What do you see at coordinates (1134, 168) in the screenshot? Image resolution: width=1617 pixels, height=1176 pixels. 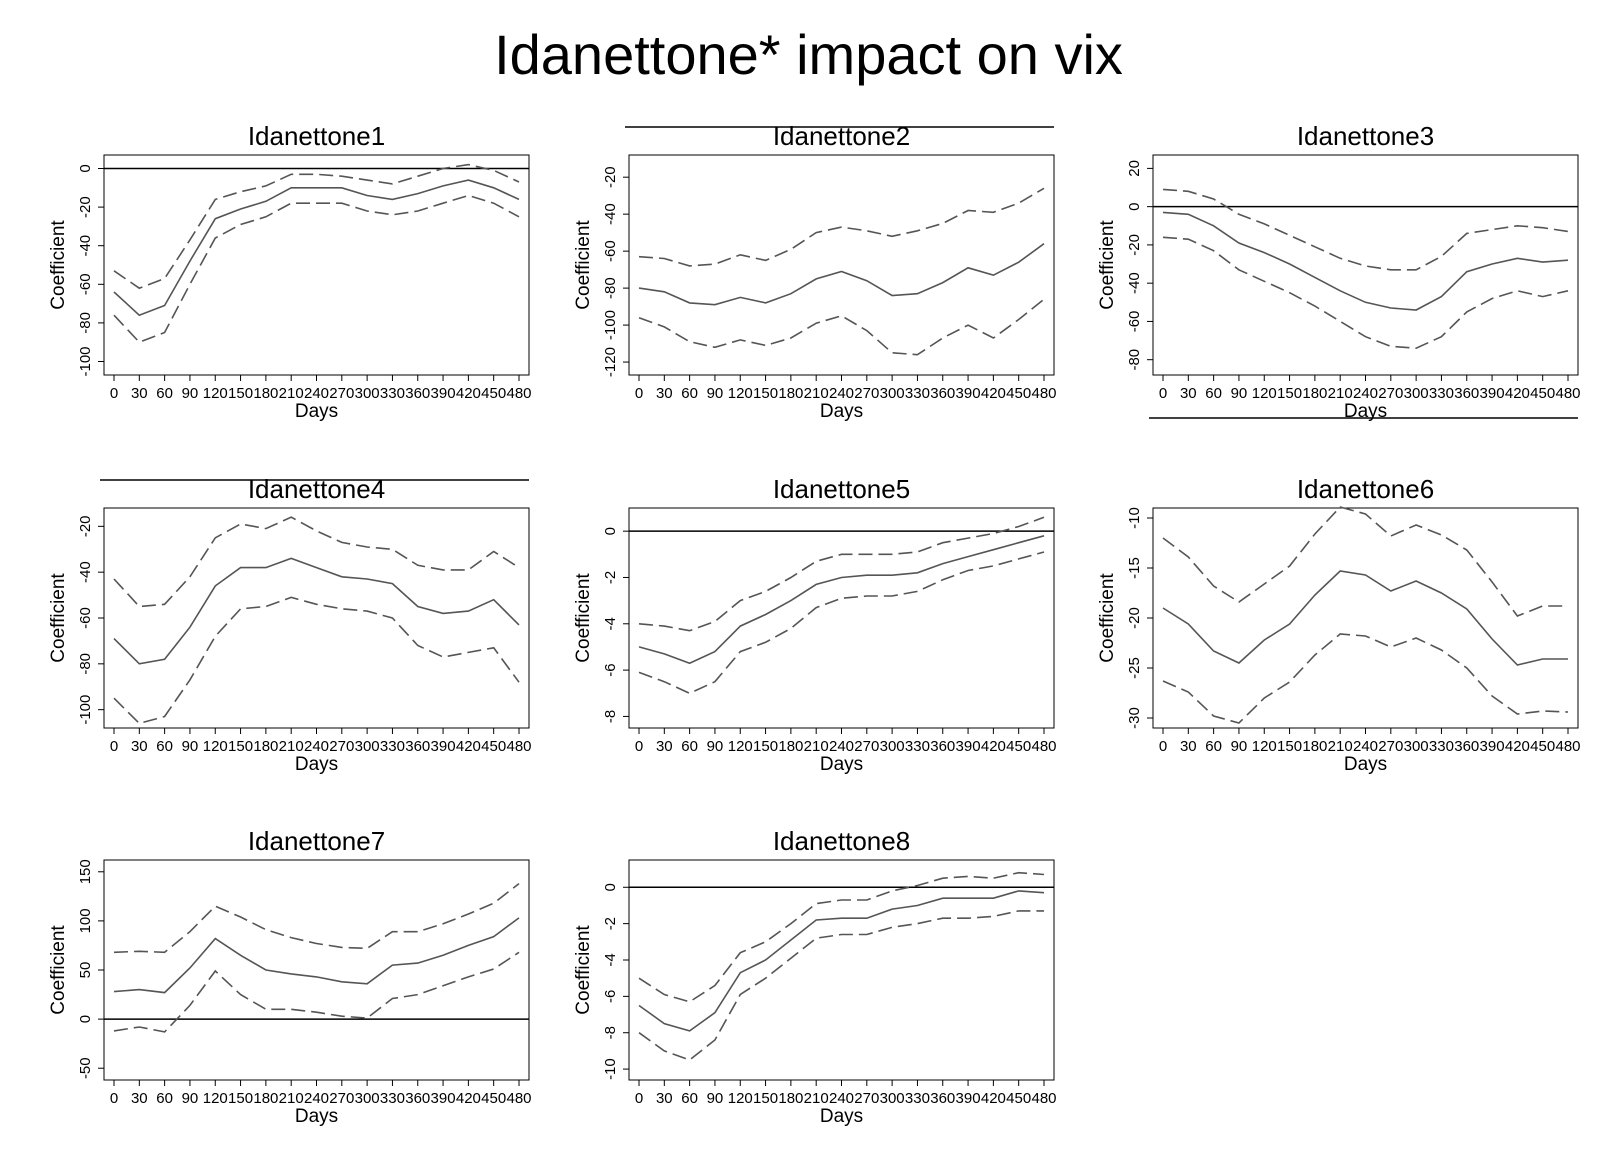 I see `y-tick-label: 20` at bounding box center [1134, 168].